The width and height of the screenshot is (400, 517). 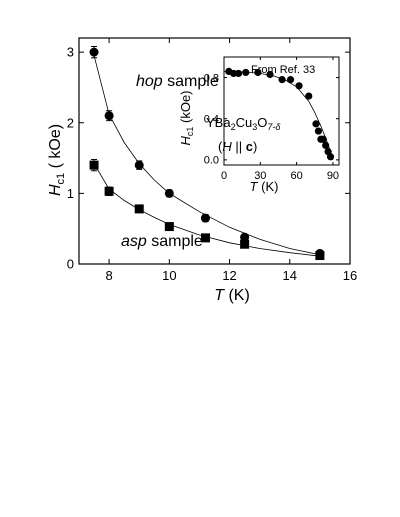 What do you see at coordinates (57, 160) in the screenshot?
I see `main-y-axis-label: Hc1 ( kOe)` at bounding box center [57, 160].